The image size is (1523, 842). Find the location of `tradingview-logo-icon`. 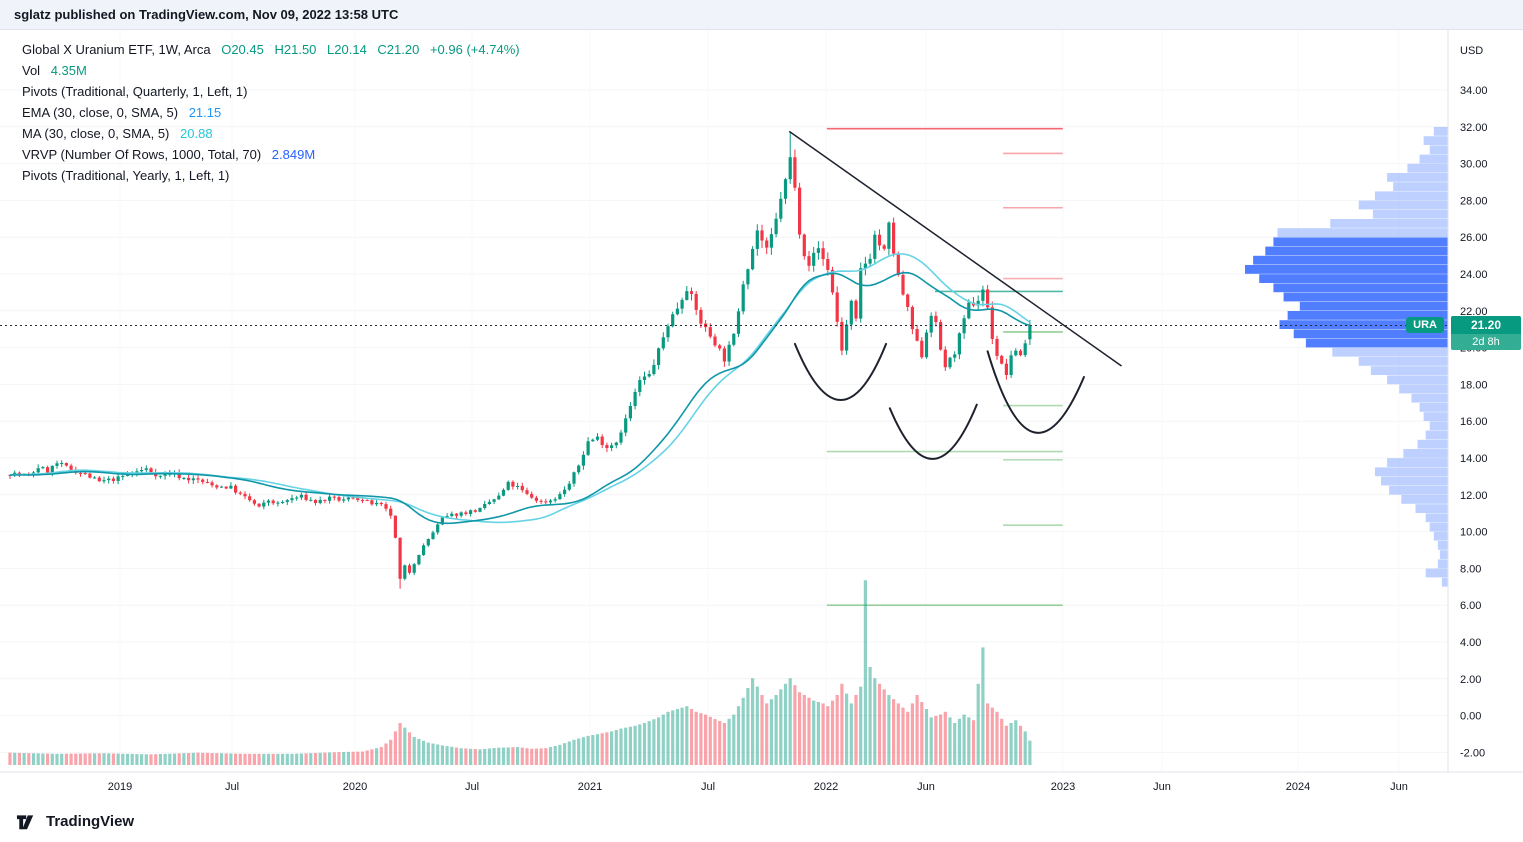

tradingview-logo-icon is located at coordinates (27, 821).